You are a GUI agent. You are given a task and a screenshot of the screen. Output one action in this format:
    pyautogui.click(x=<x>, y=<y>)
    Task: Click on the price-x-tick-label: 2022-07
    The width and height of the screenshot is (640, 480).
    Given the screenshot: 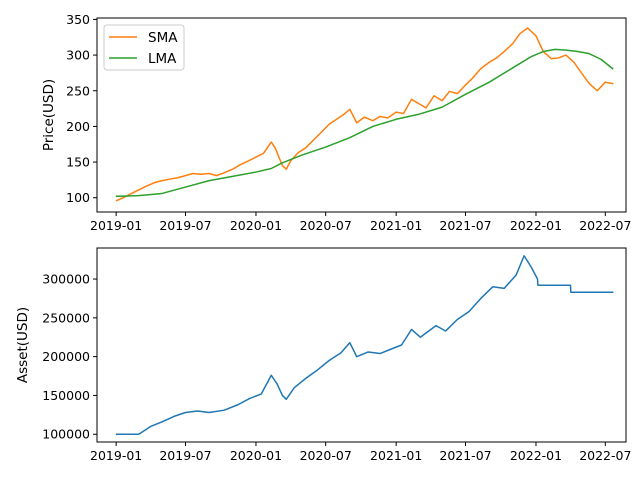 What is the action you would take?
    pyautogui.click(x=605, y=225)
    